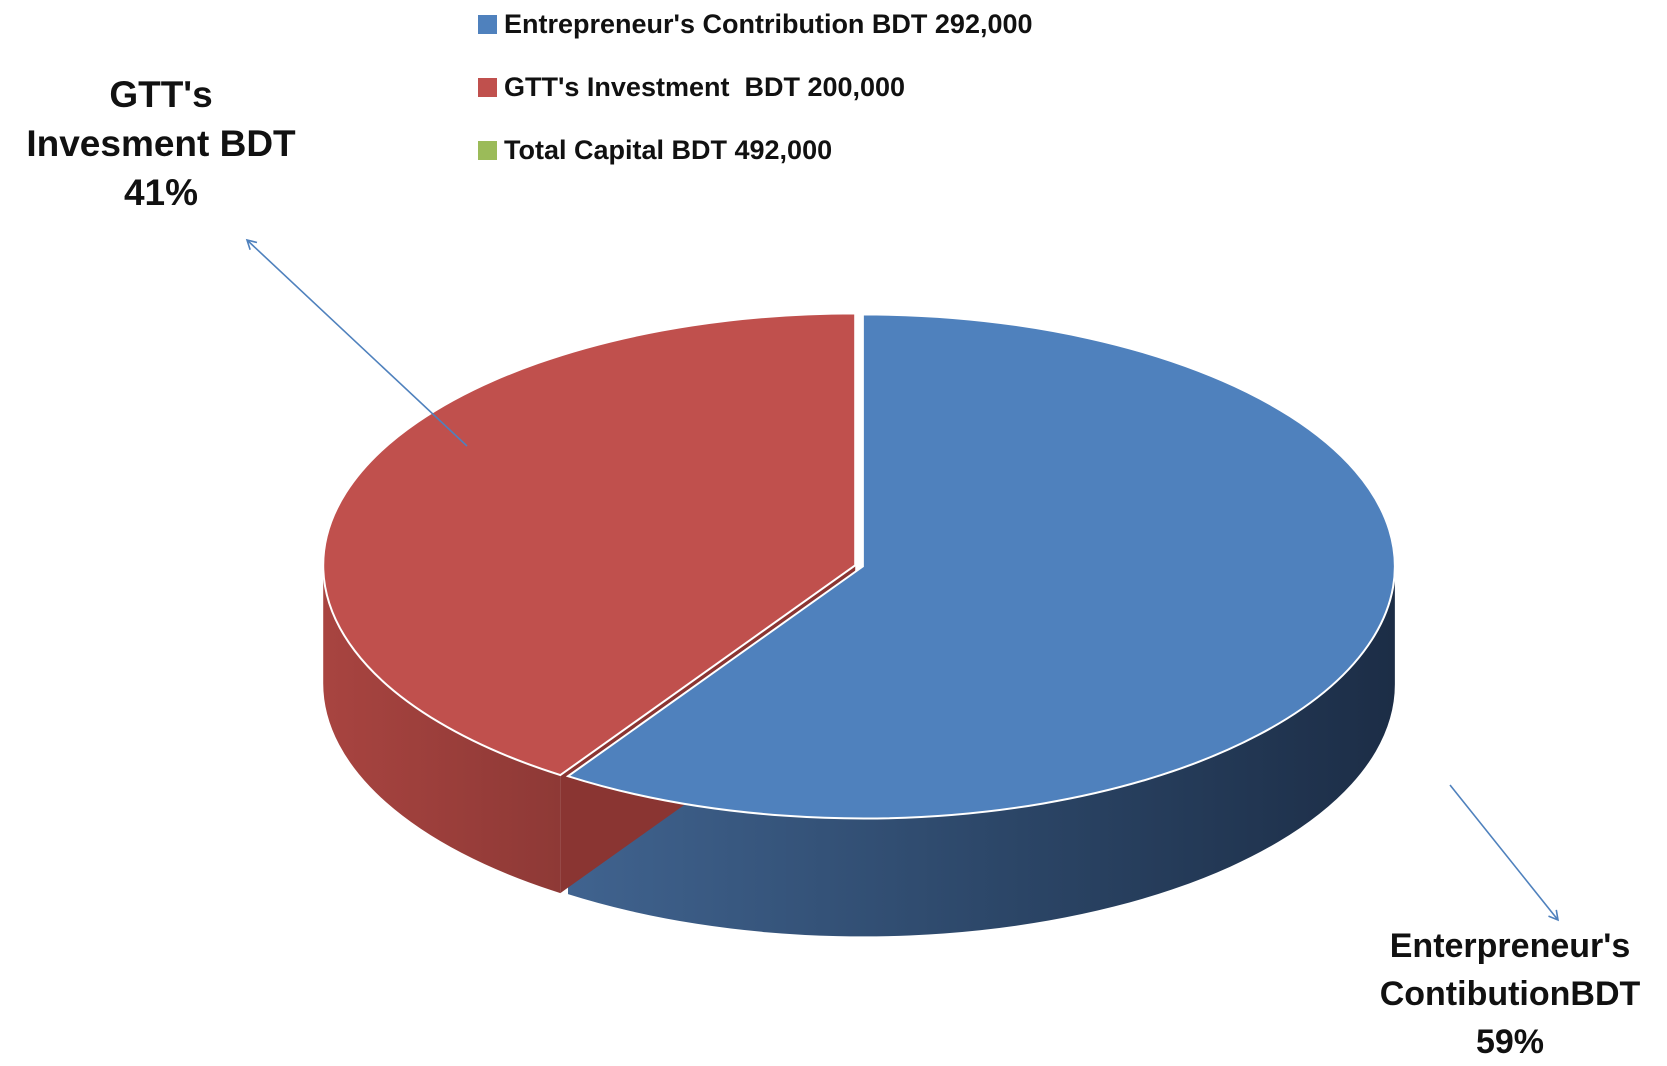 Image resolution: width=1667 pixels, height=1066 pixels. I want to click on entrepreneur-callout-line-1: Enterpreneur's, so click(1510, 946).